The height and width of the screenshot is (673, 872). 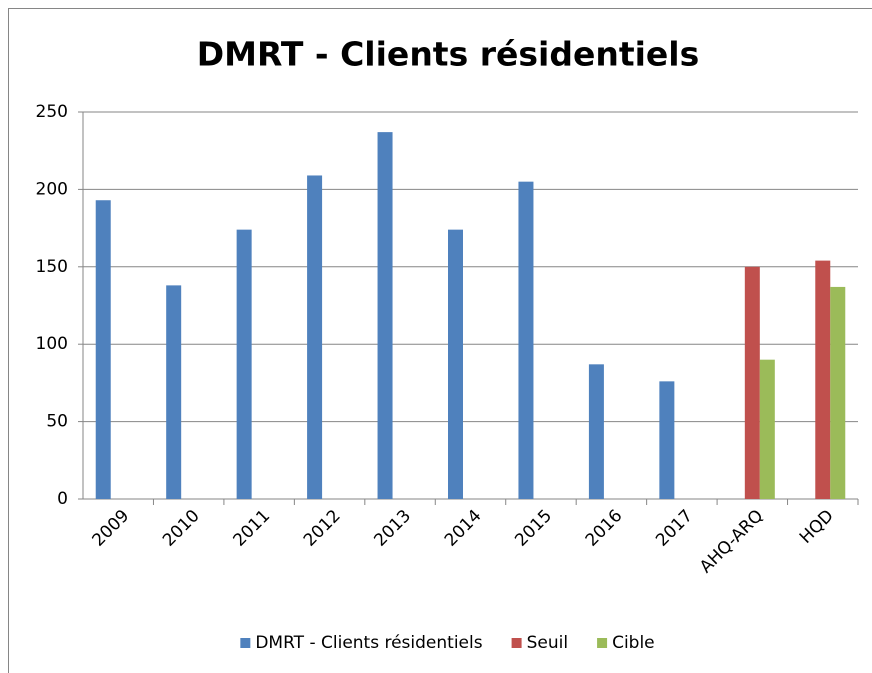 I want to click on y-tick-label: 100, so click(x=52, y=344).